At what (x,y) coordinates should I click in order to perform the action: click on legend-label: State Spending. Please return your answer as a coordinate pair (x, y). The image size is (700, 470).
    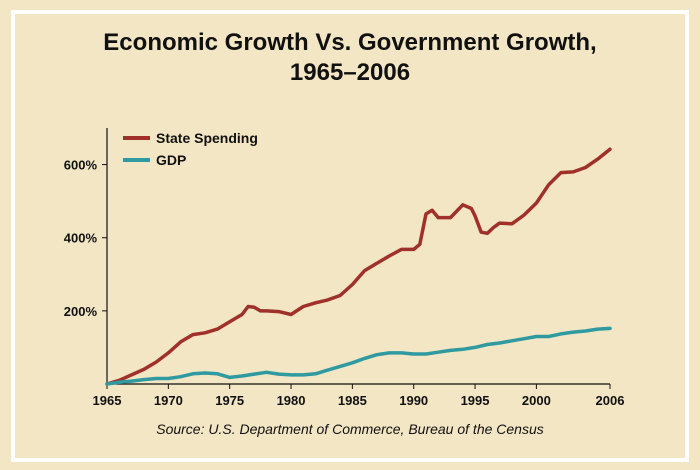
    Looking at the image, I should click on (207, 138).